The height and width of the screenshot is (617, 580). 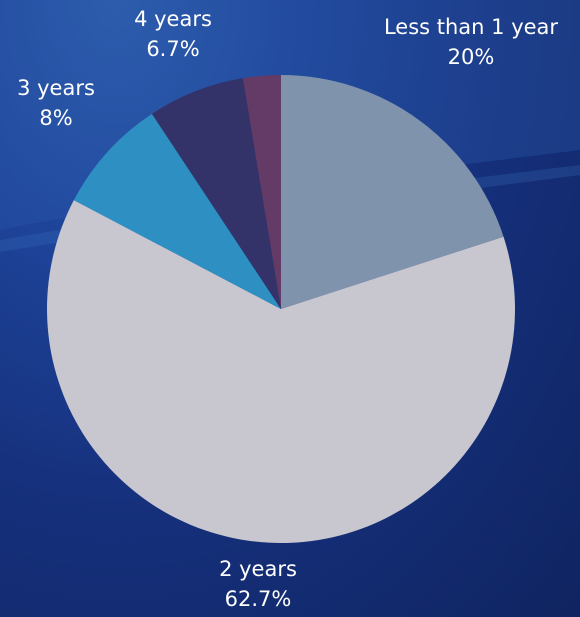 I want to click on slice-value-3-years: 8%, so click(x=56, y=118).